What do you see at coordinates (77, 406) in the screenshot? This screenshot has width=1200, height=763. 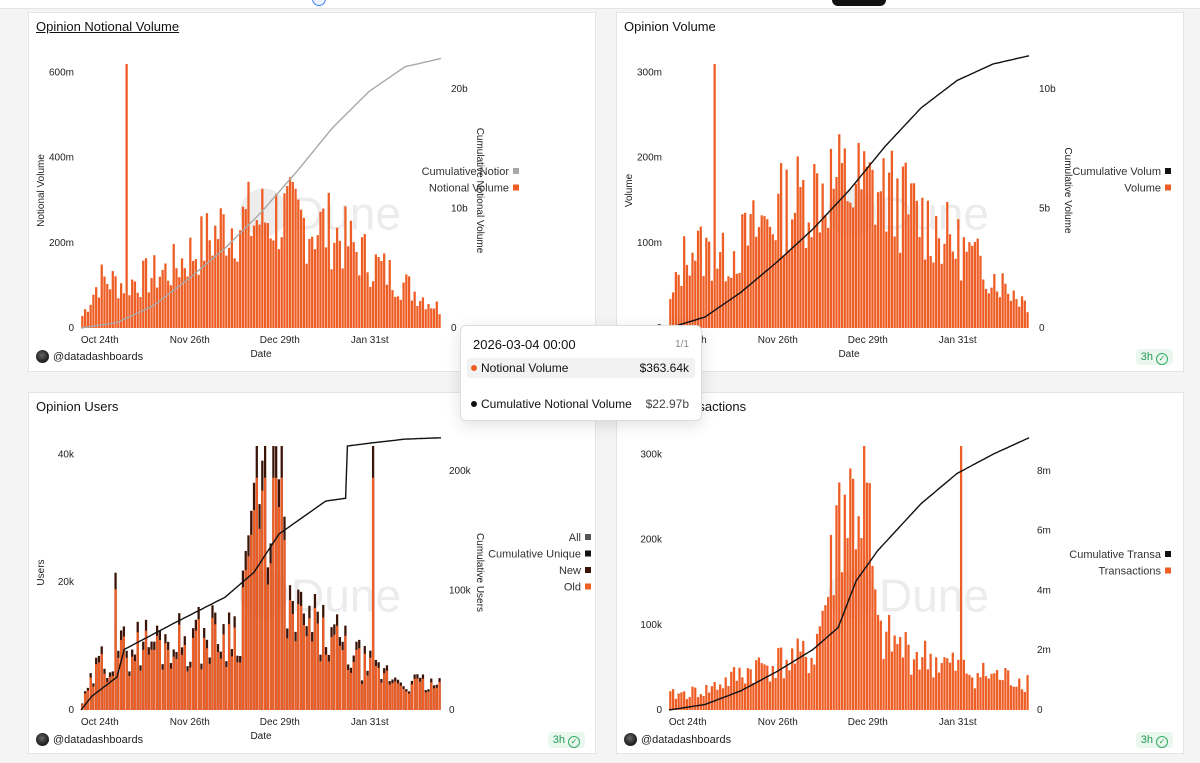 I see `chart-title: Opinion Users` at bounding box center [77, 406].